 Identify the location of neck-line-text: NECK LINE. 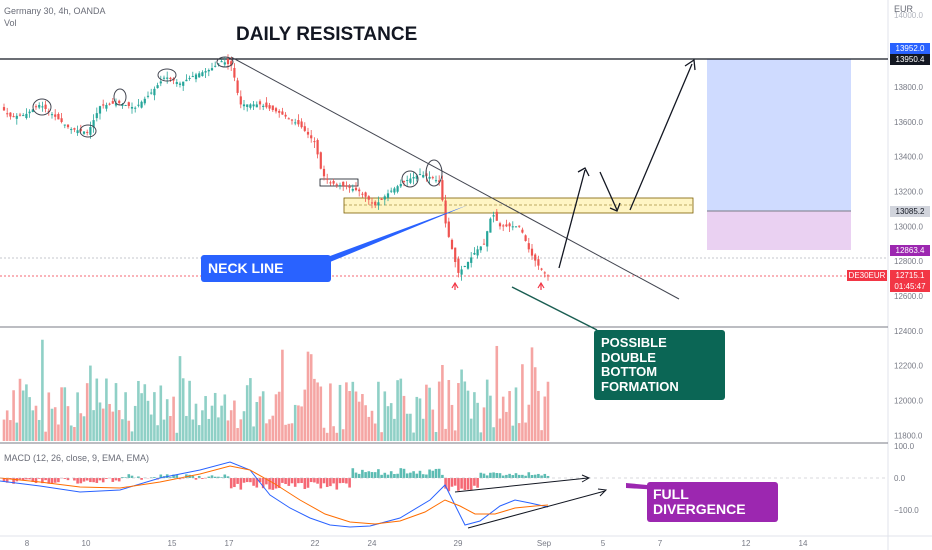
(246, 268).